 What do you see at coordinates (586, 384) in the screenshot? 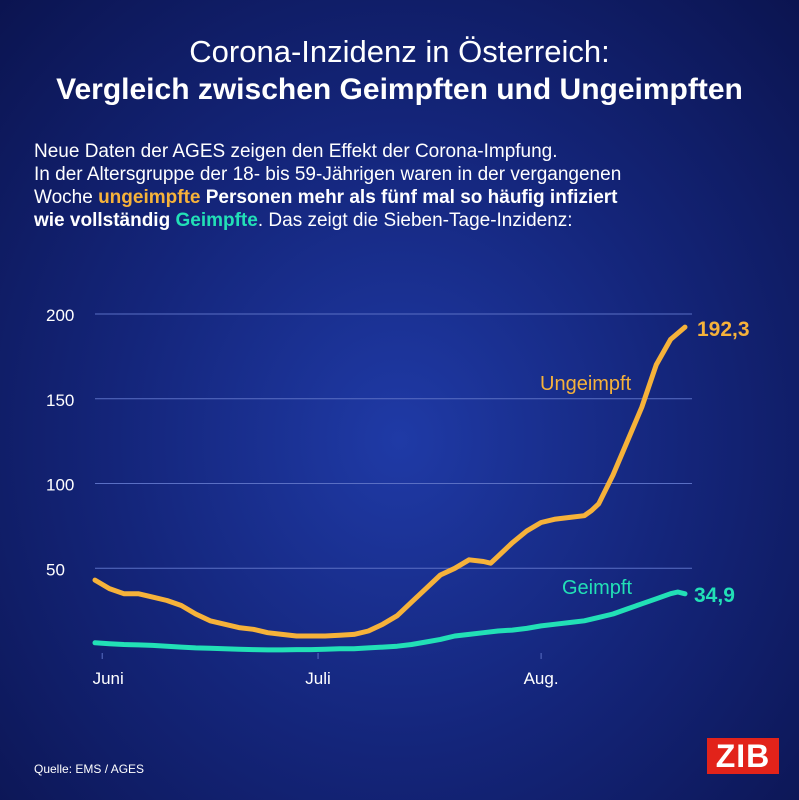
I see `series-label-ungeimpft: Ungeimpft` at bounding box center [586, 384].